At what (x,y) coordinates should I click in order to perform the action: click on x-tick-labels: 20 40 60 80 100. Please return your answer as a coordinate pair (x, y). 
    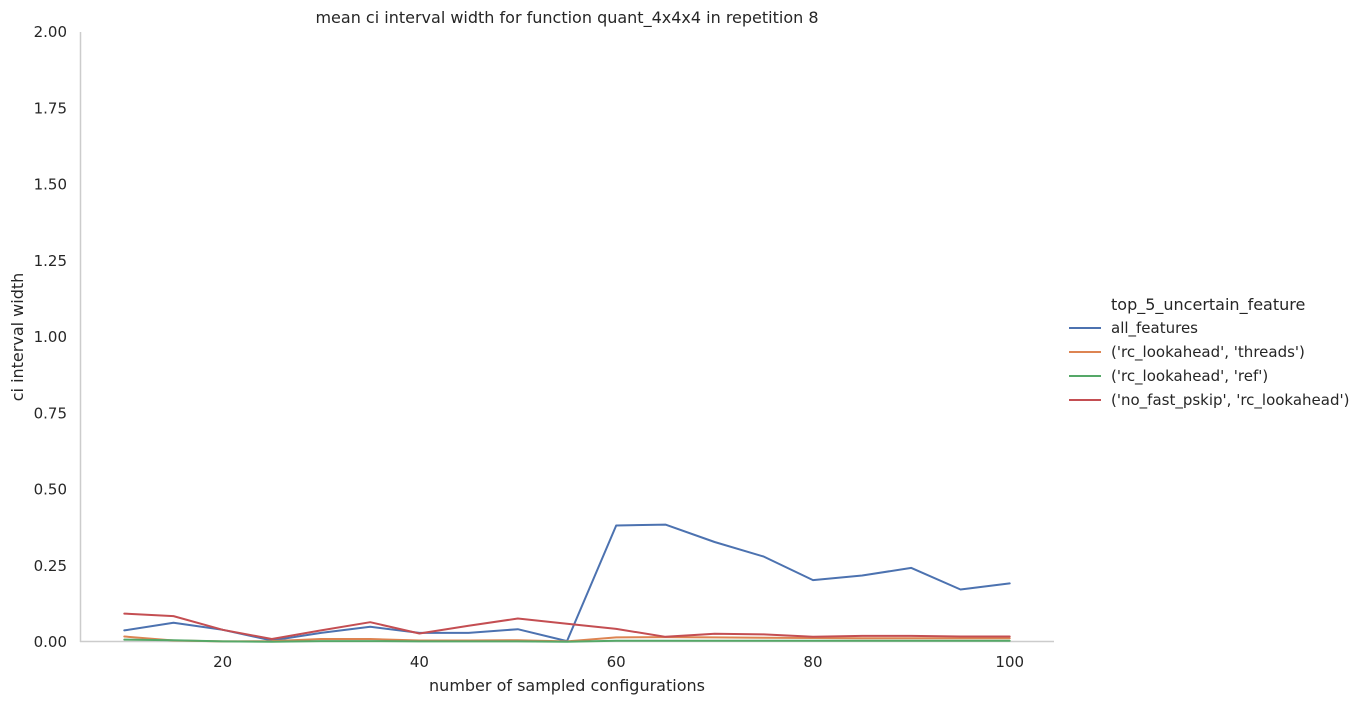
    Looking at the image, I should click on (618, 662).